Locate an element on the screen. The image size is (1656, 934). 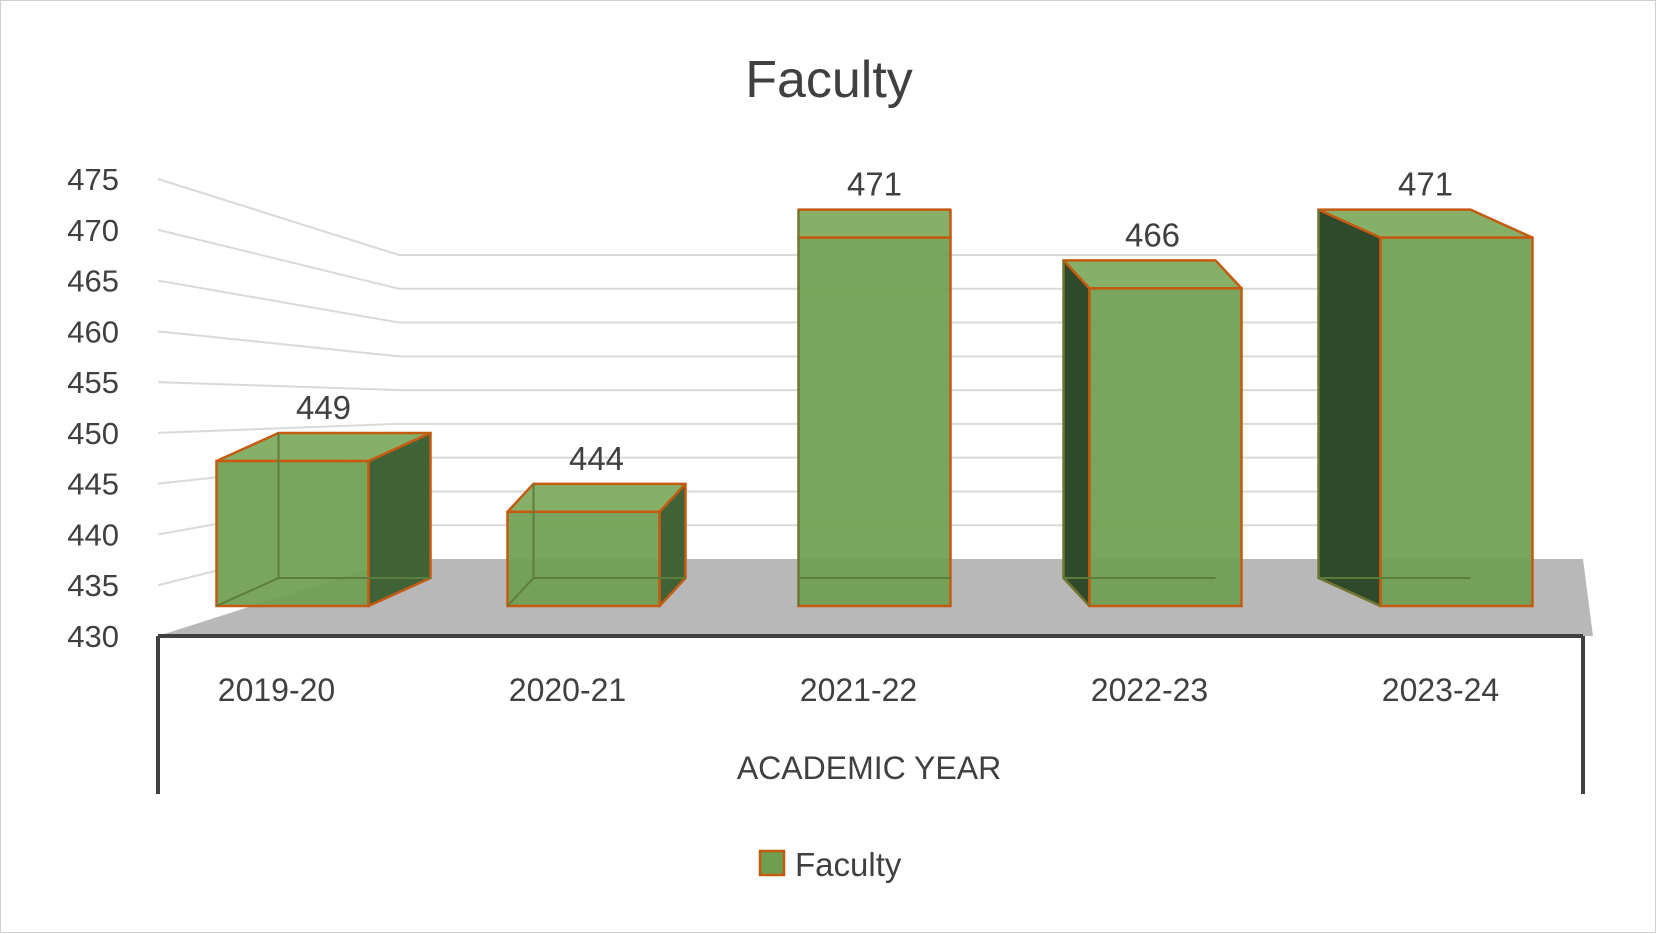
x-category-label: 2019-20 is located at coordinates (276, 690).